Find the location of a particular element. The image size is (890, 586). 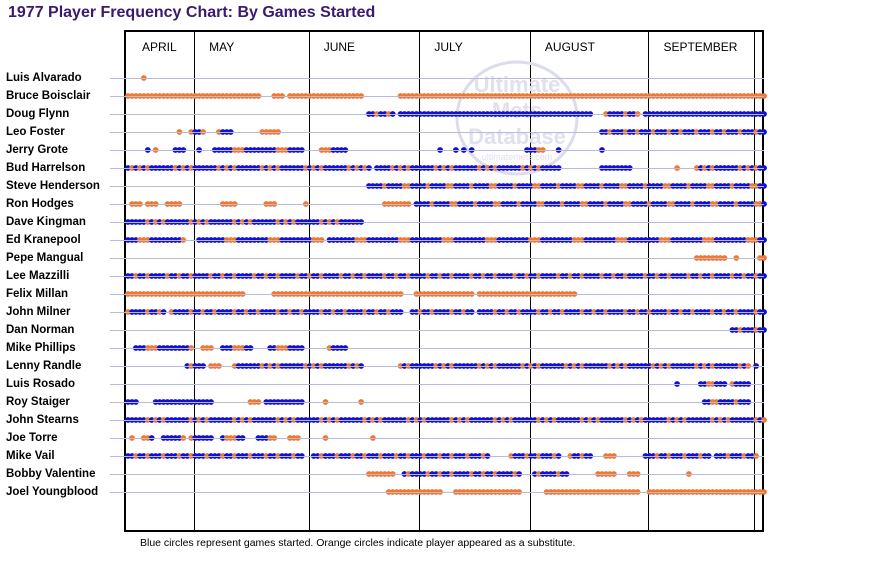

player-name: Pepe Mangual is located at coordinates (45, 258).